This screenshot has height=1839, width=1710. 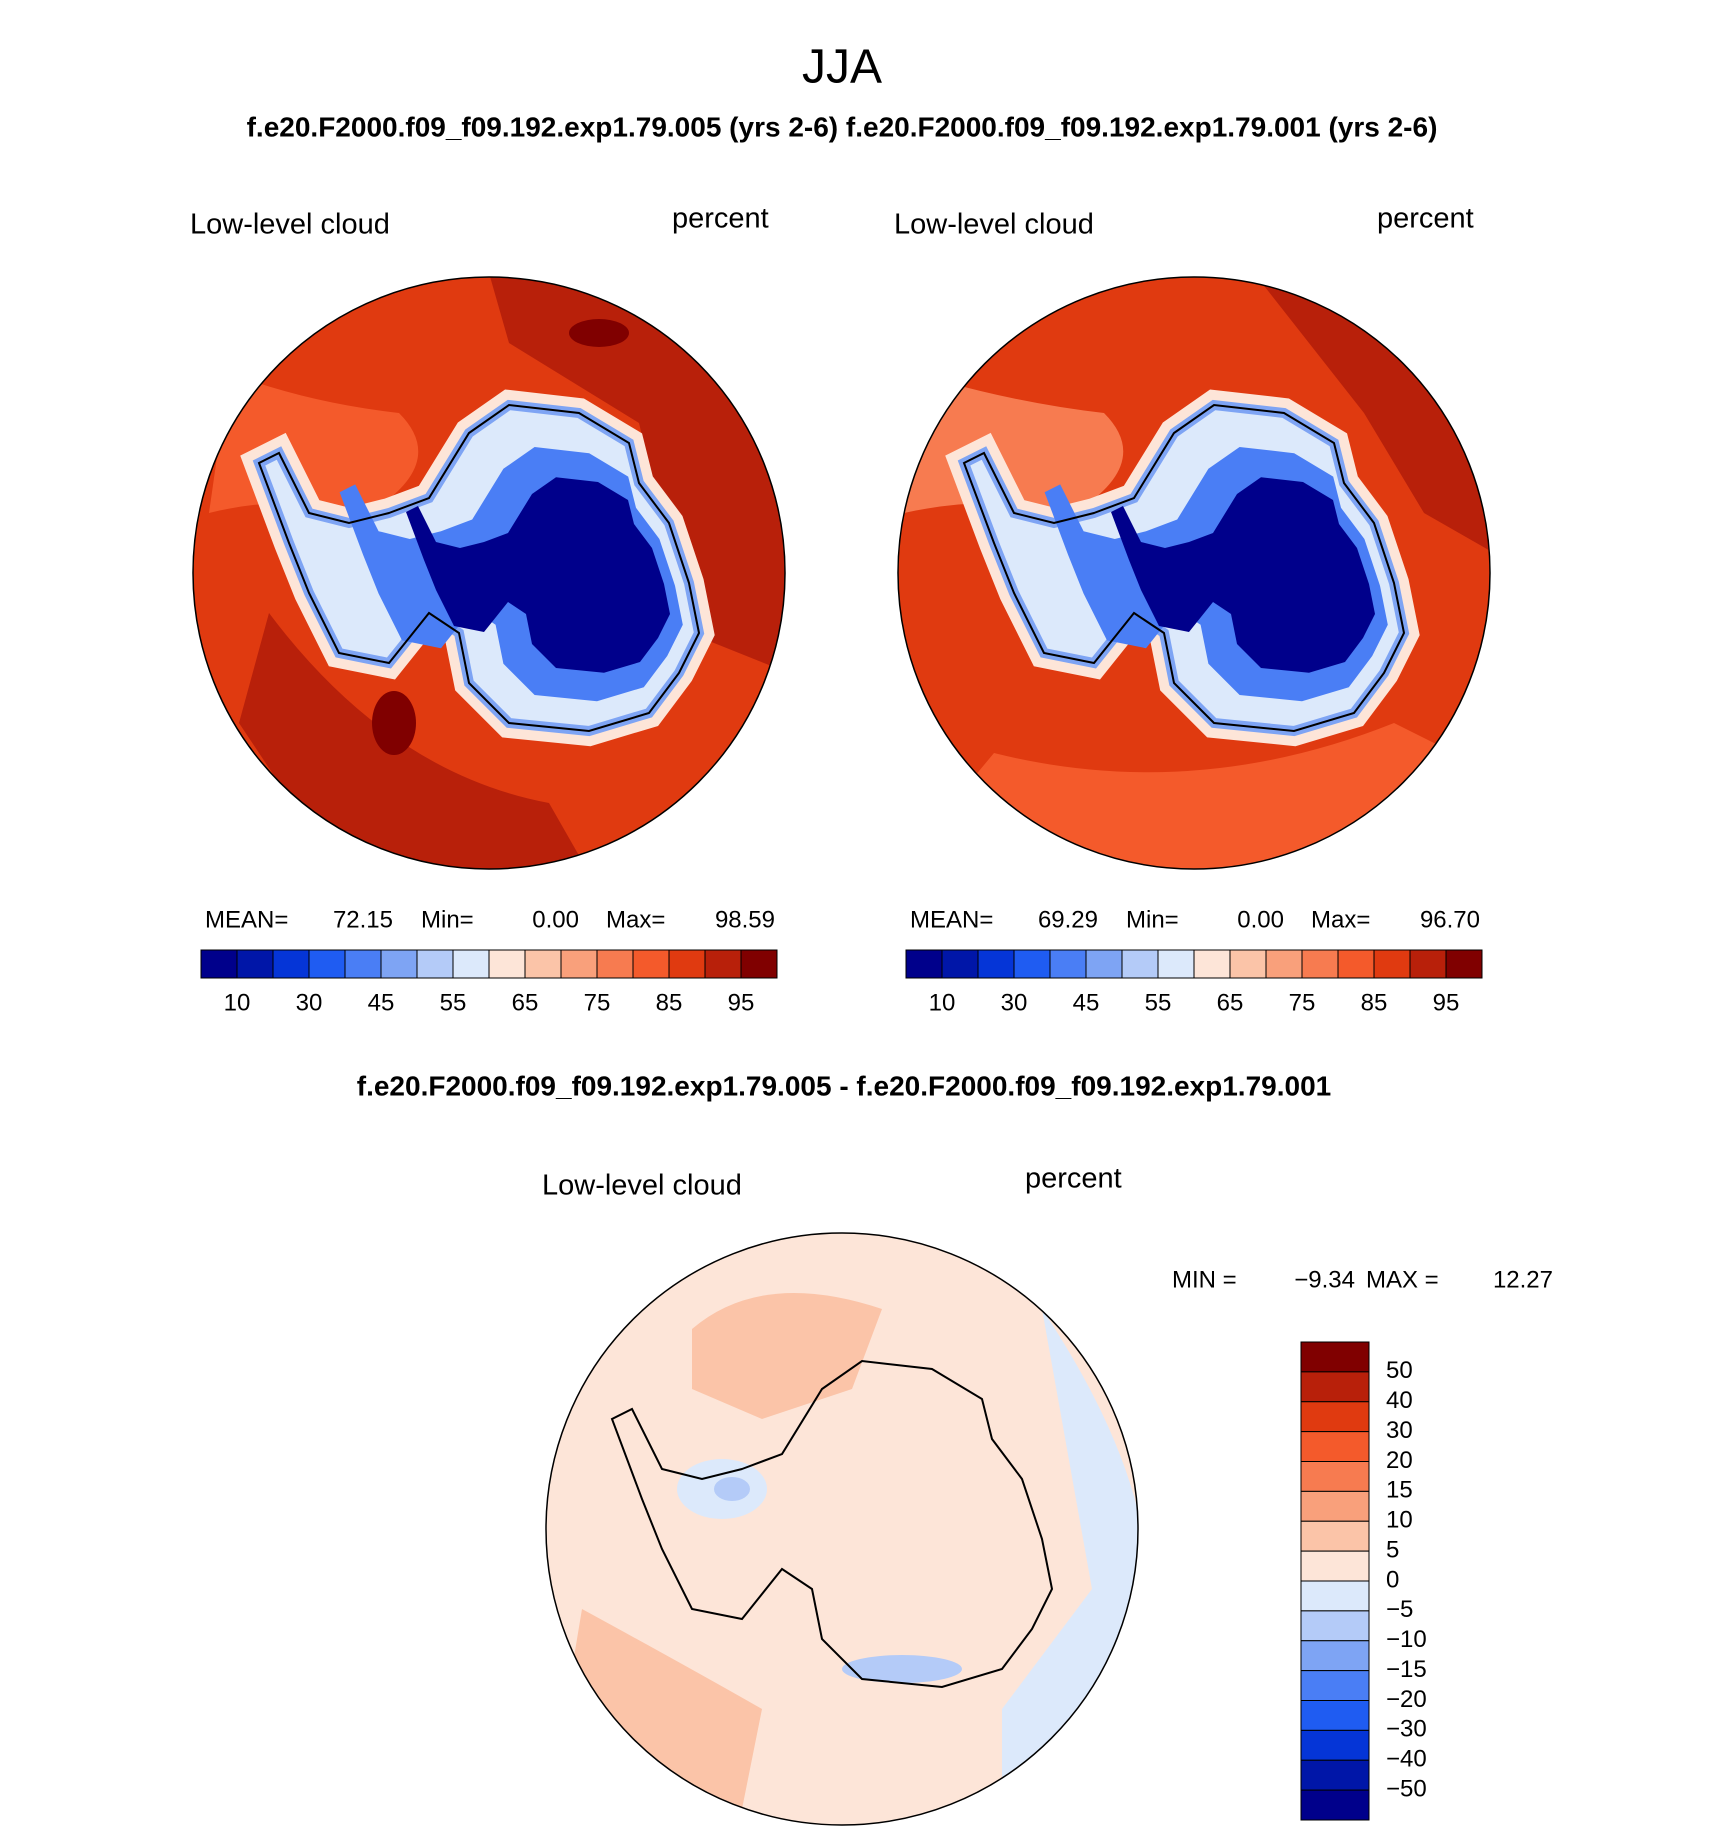 What do you see at coordinates (1204, 1279) in the screenshot?
I see `stat-label: MIN =` at bounding box center [1204, 1279].